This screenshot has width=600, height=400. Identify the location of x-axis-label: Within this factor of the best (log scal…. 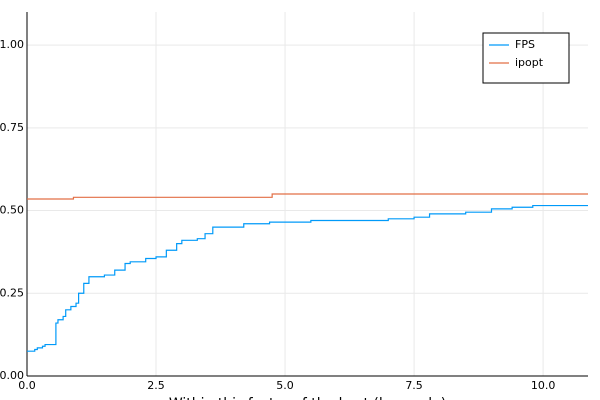
(307, 398).